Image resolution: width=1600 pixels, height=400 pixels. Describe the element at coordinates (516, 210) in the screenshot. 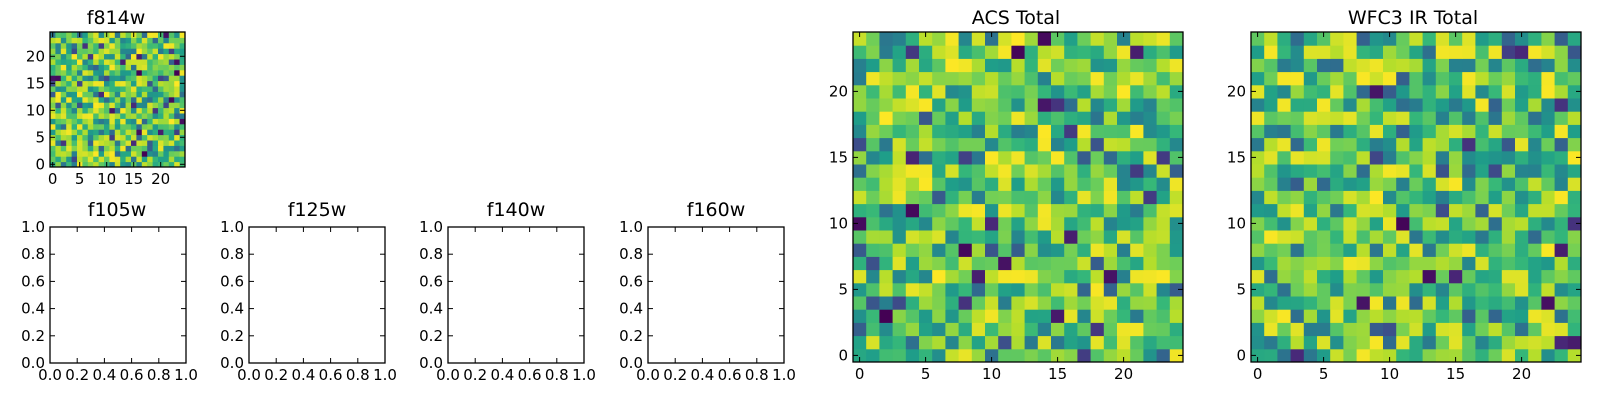

I see `panel-title: f140w` at that location.